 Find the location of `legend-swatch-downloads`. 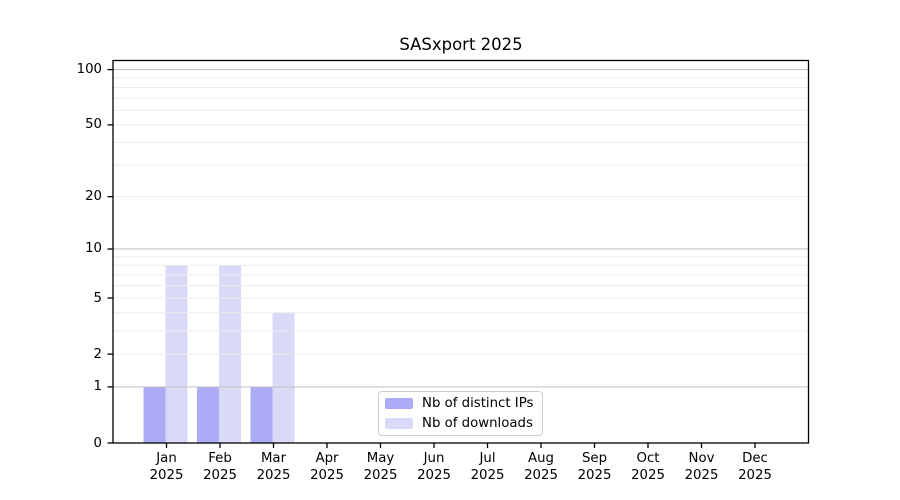

legend-swatch-downloads is located at coordinates (399, 423).